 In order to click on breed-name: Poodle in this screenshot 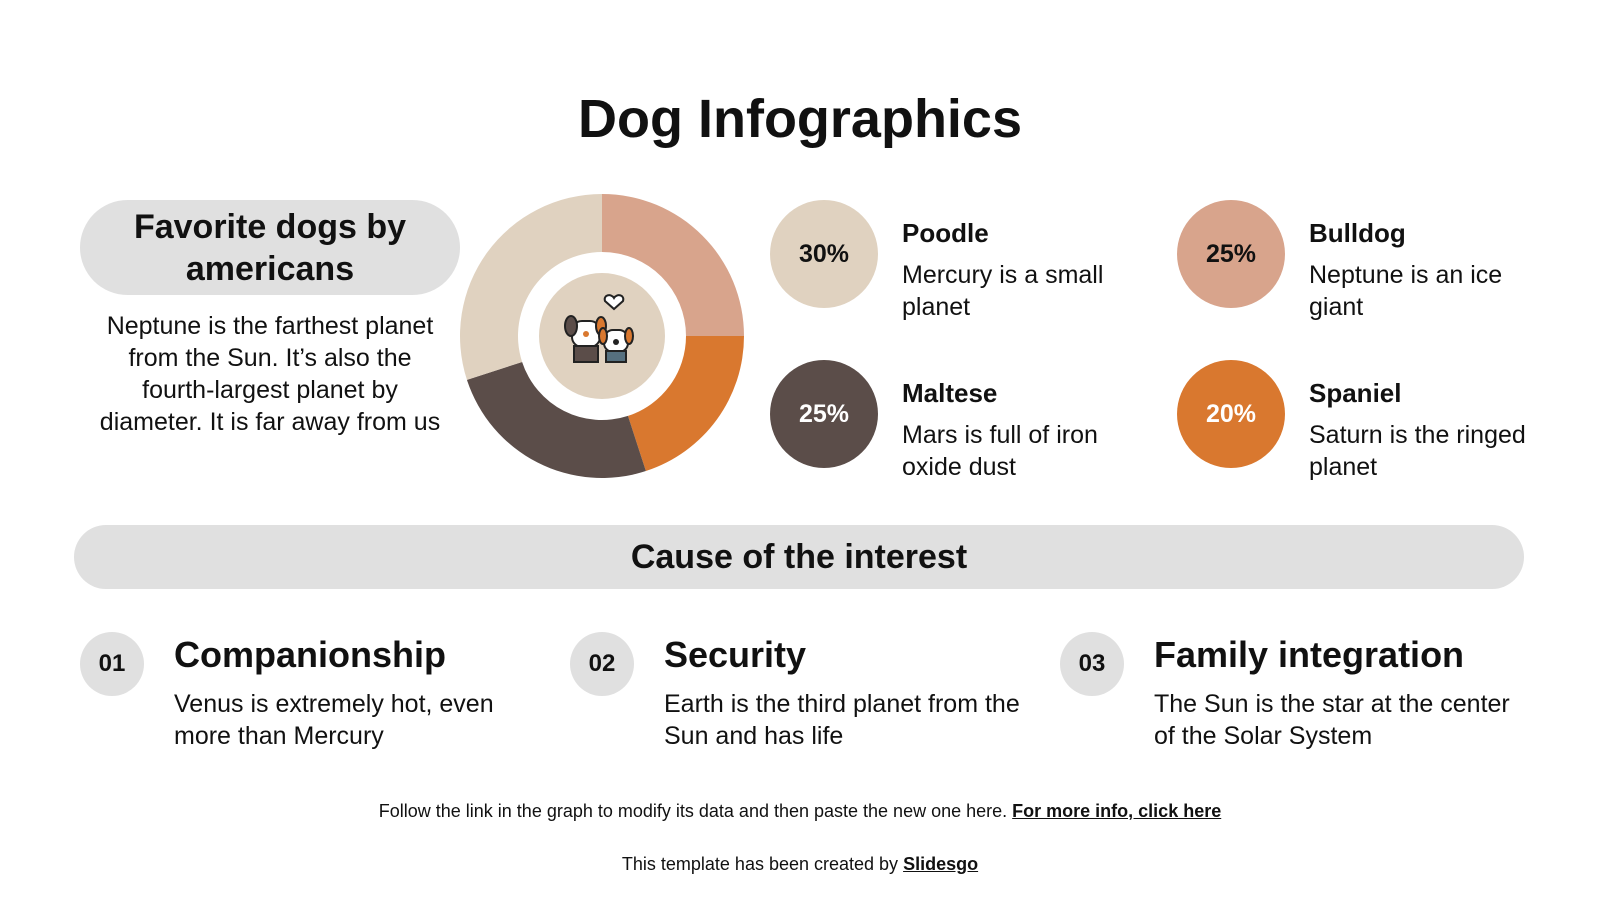, I will do `click(945, 233)`.